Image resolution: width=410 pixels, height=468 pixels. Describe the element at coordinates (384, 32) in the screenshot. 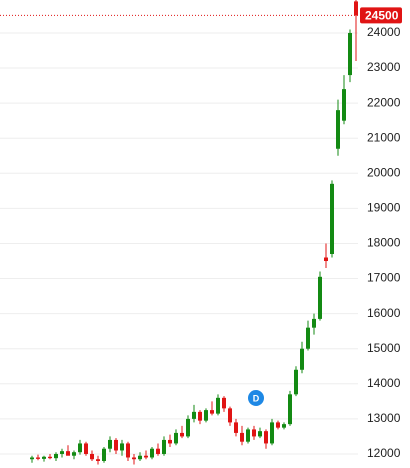

I see `y-tick-label: 24000` at that location.